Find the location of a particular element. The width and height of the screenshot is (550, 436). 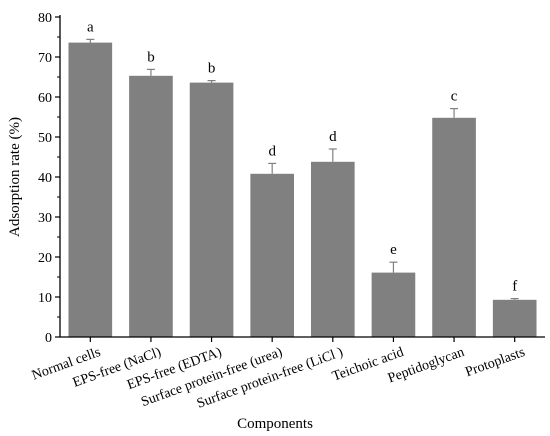

y-tick-label: 40 is located at coordinates (45, 178).